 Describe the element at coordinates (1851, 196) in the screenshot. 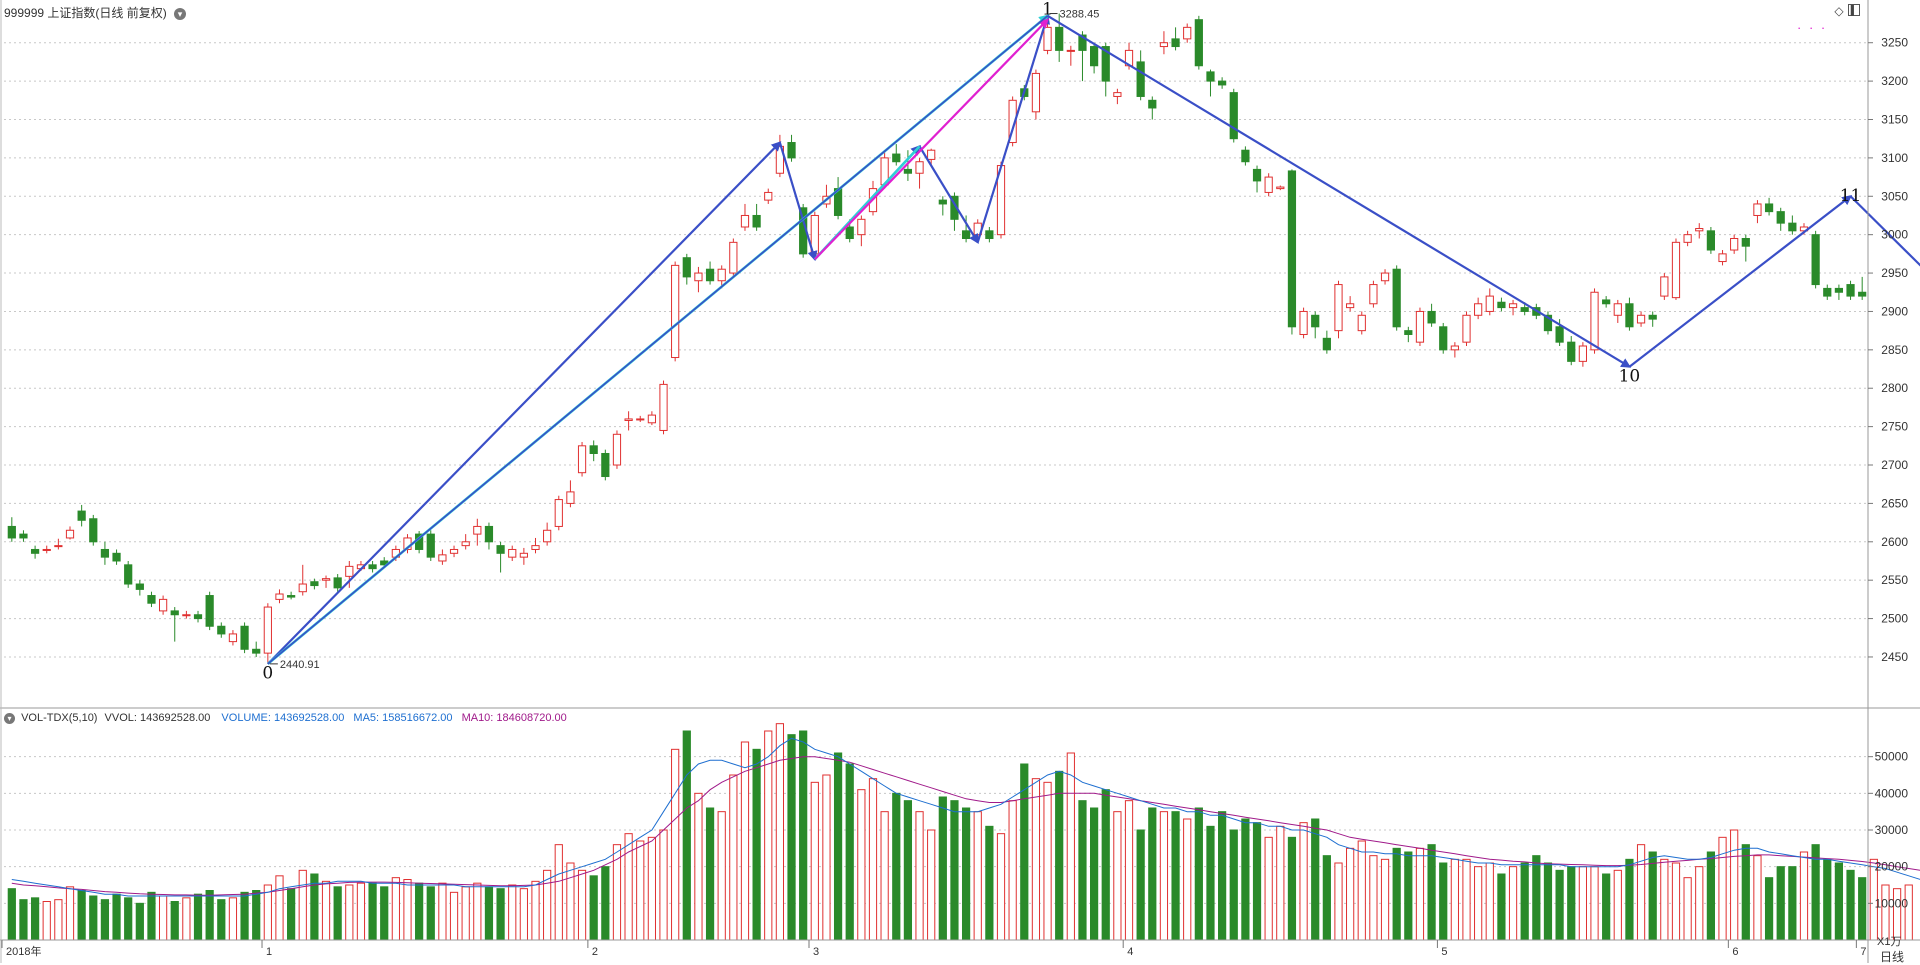

I see `wave-label: 11` at that location.